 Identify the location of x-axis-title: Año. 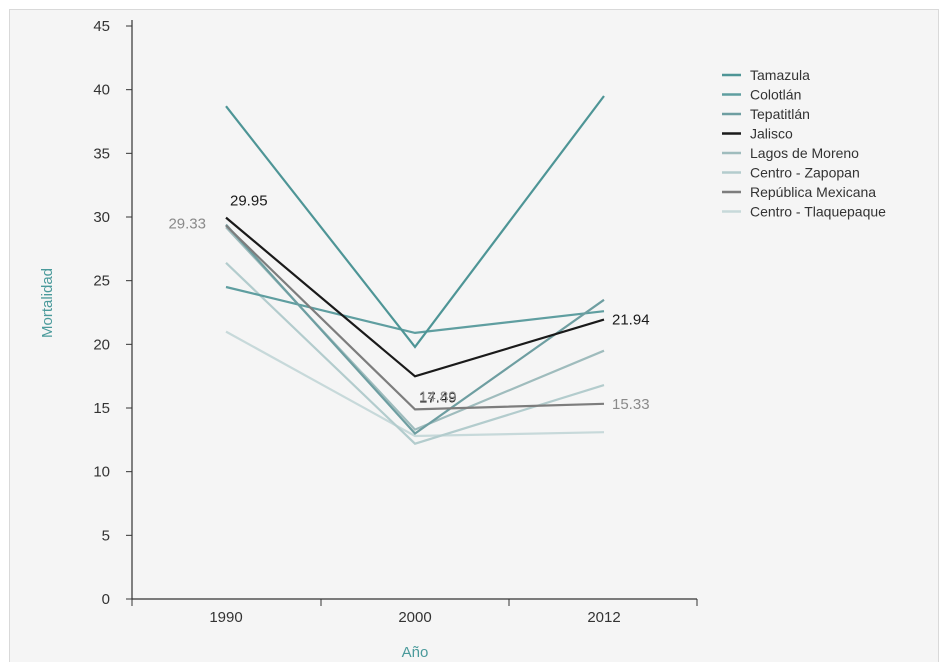
(415, 652).